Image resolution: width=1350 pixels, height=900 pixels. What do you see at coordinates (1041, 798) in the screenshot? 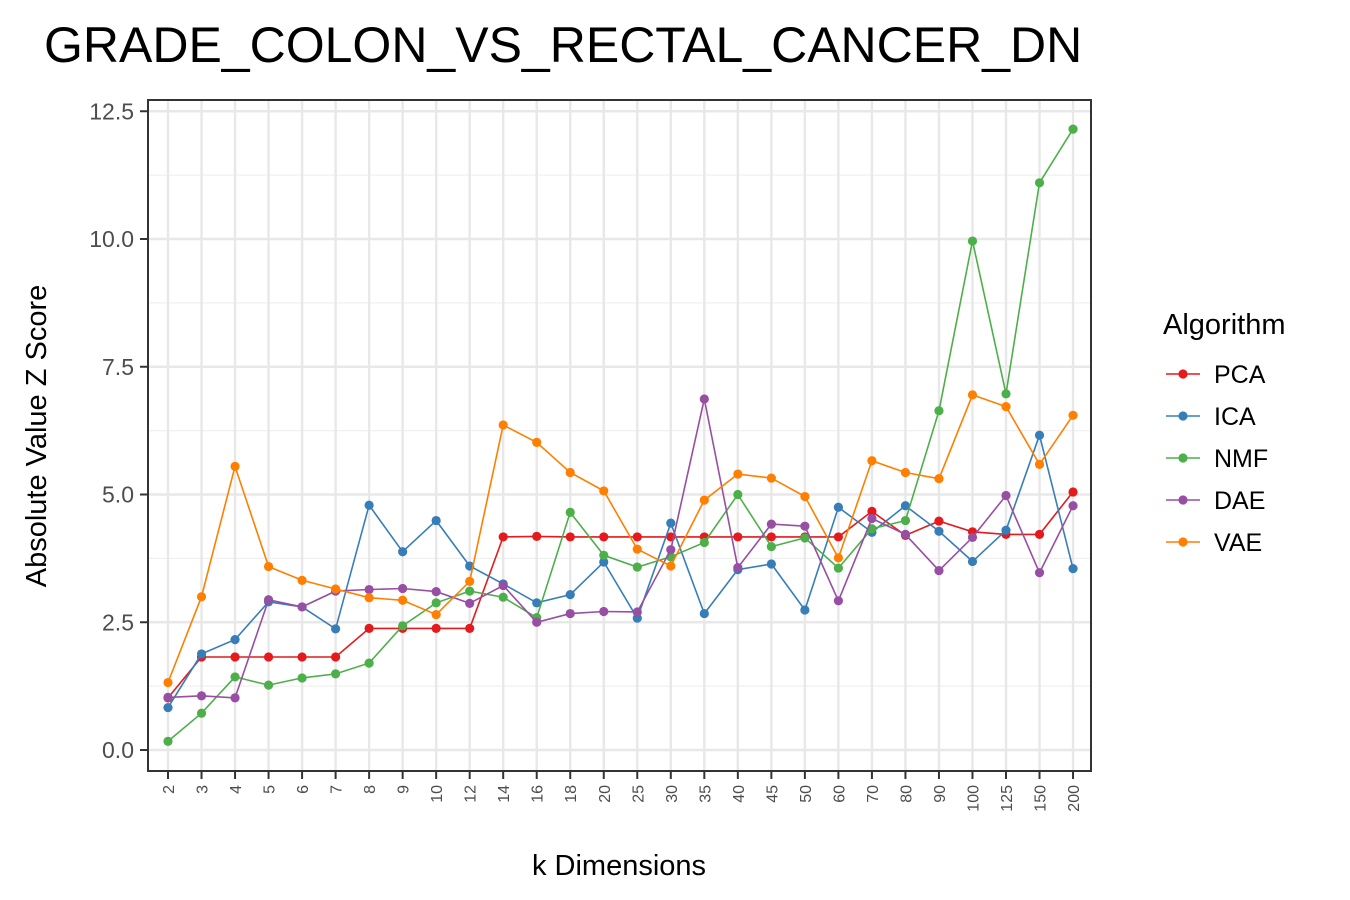
I see `x-tick-label: 150` at bounding box center [1041, 798].